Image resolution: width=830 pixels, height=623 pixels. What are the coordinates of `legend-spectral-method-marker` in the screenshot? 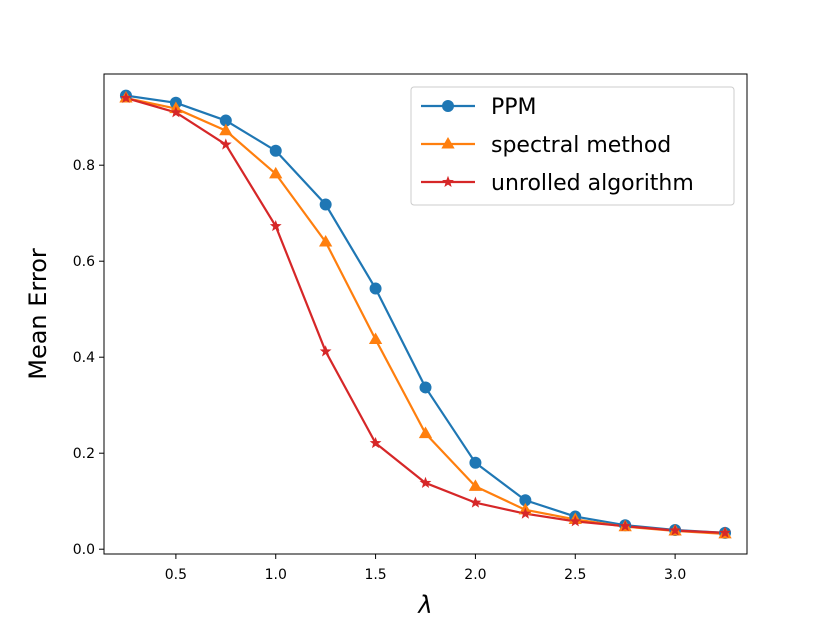 It's located at (448, 143).